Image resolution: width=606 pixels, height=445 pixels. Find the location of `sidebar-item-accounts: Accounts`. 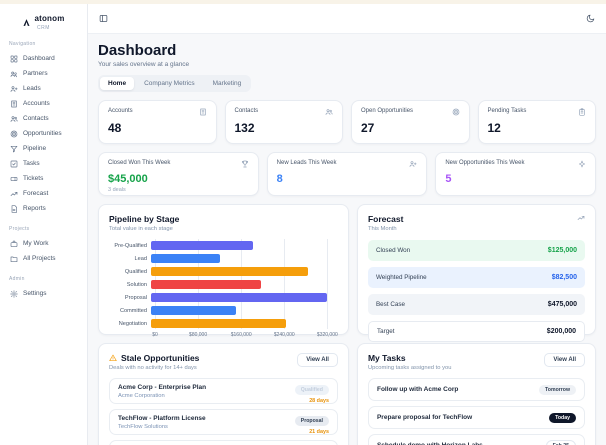

sidebar-item-accounts: Accounts is located at coordinates (43, 103).